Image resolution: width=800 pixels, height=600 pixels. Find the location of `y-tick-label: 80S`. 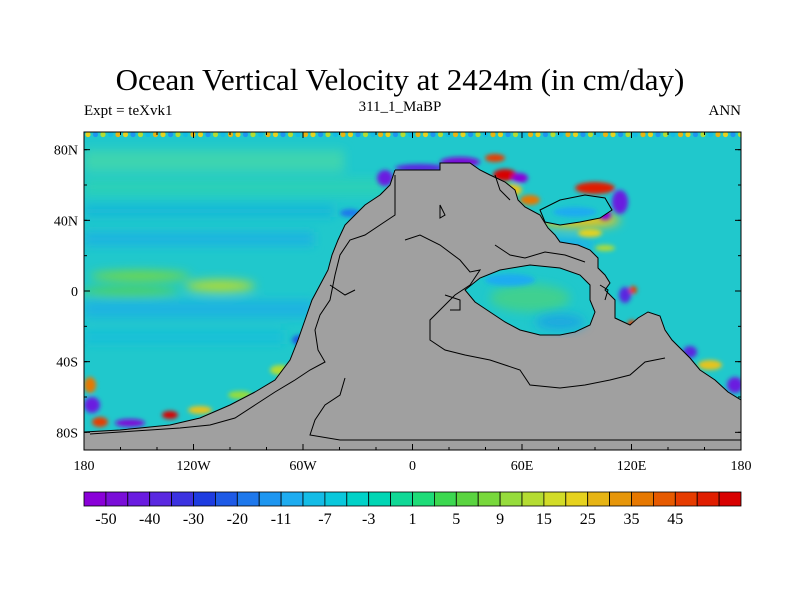

y-tick-label: 80S is located at coordinates (67, 433).